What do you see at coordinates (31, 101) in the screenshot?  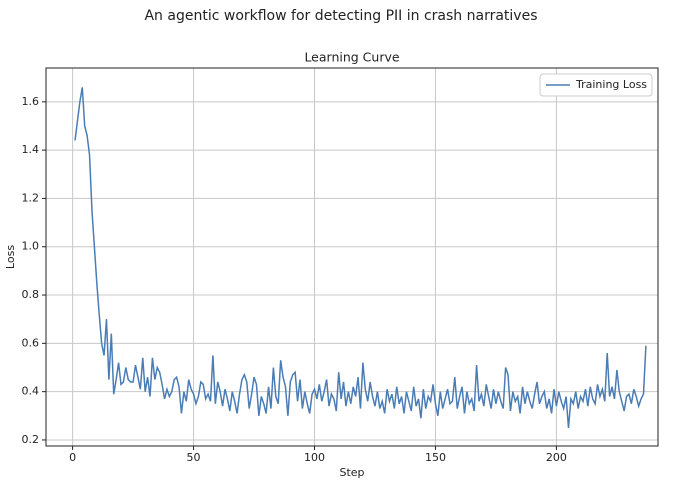 I see `y-tick-label: 1.6` at bounding box center [31, 101].